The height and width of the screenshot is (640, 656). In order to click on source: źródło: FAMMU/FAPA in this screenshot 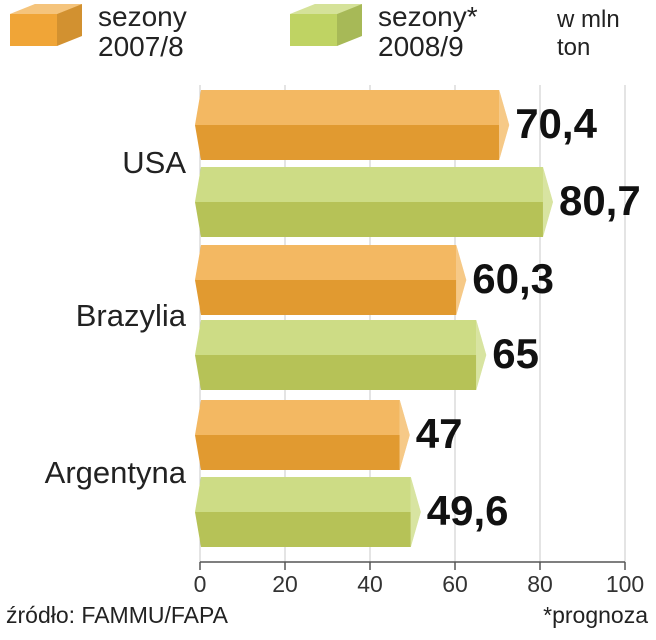, I will do `click(117, 615)`.